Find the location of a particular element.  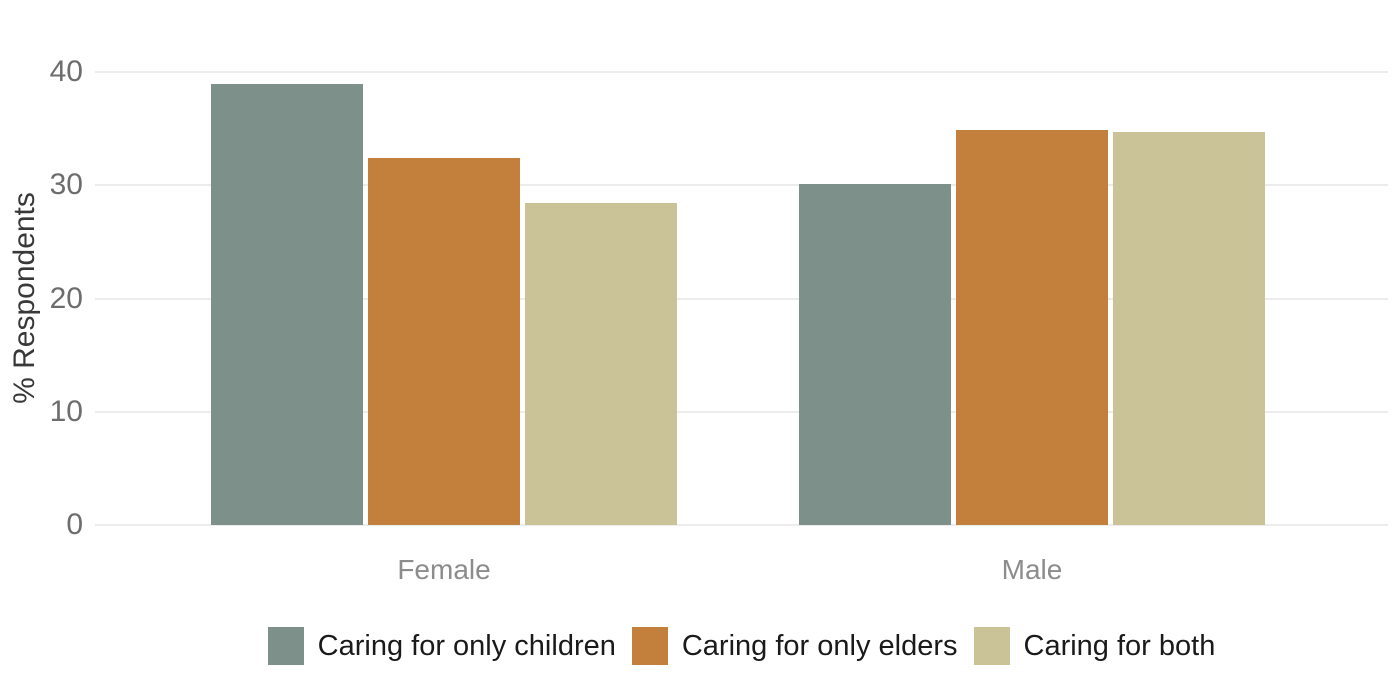

legend-swatch-caring-for-only-elders is located at coordinates (649, 646).